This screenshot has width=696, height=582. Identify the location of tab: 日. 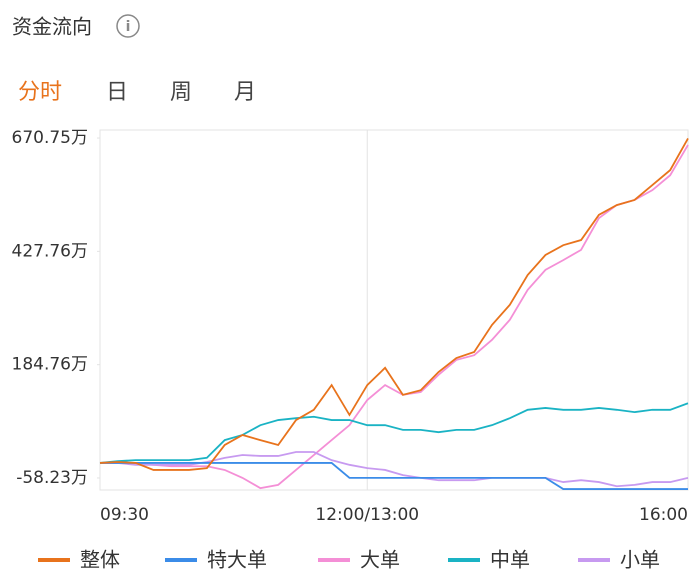
(117, 92).